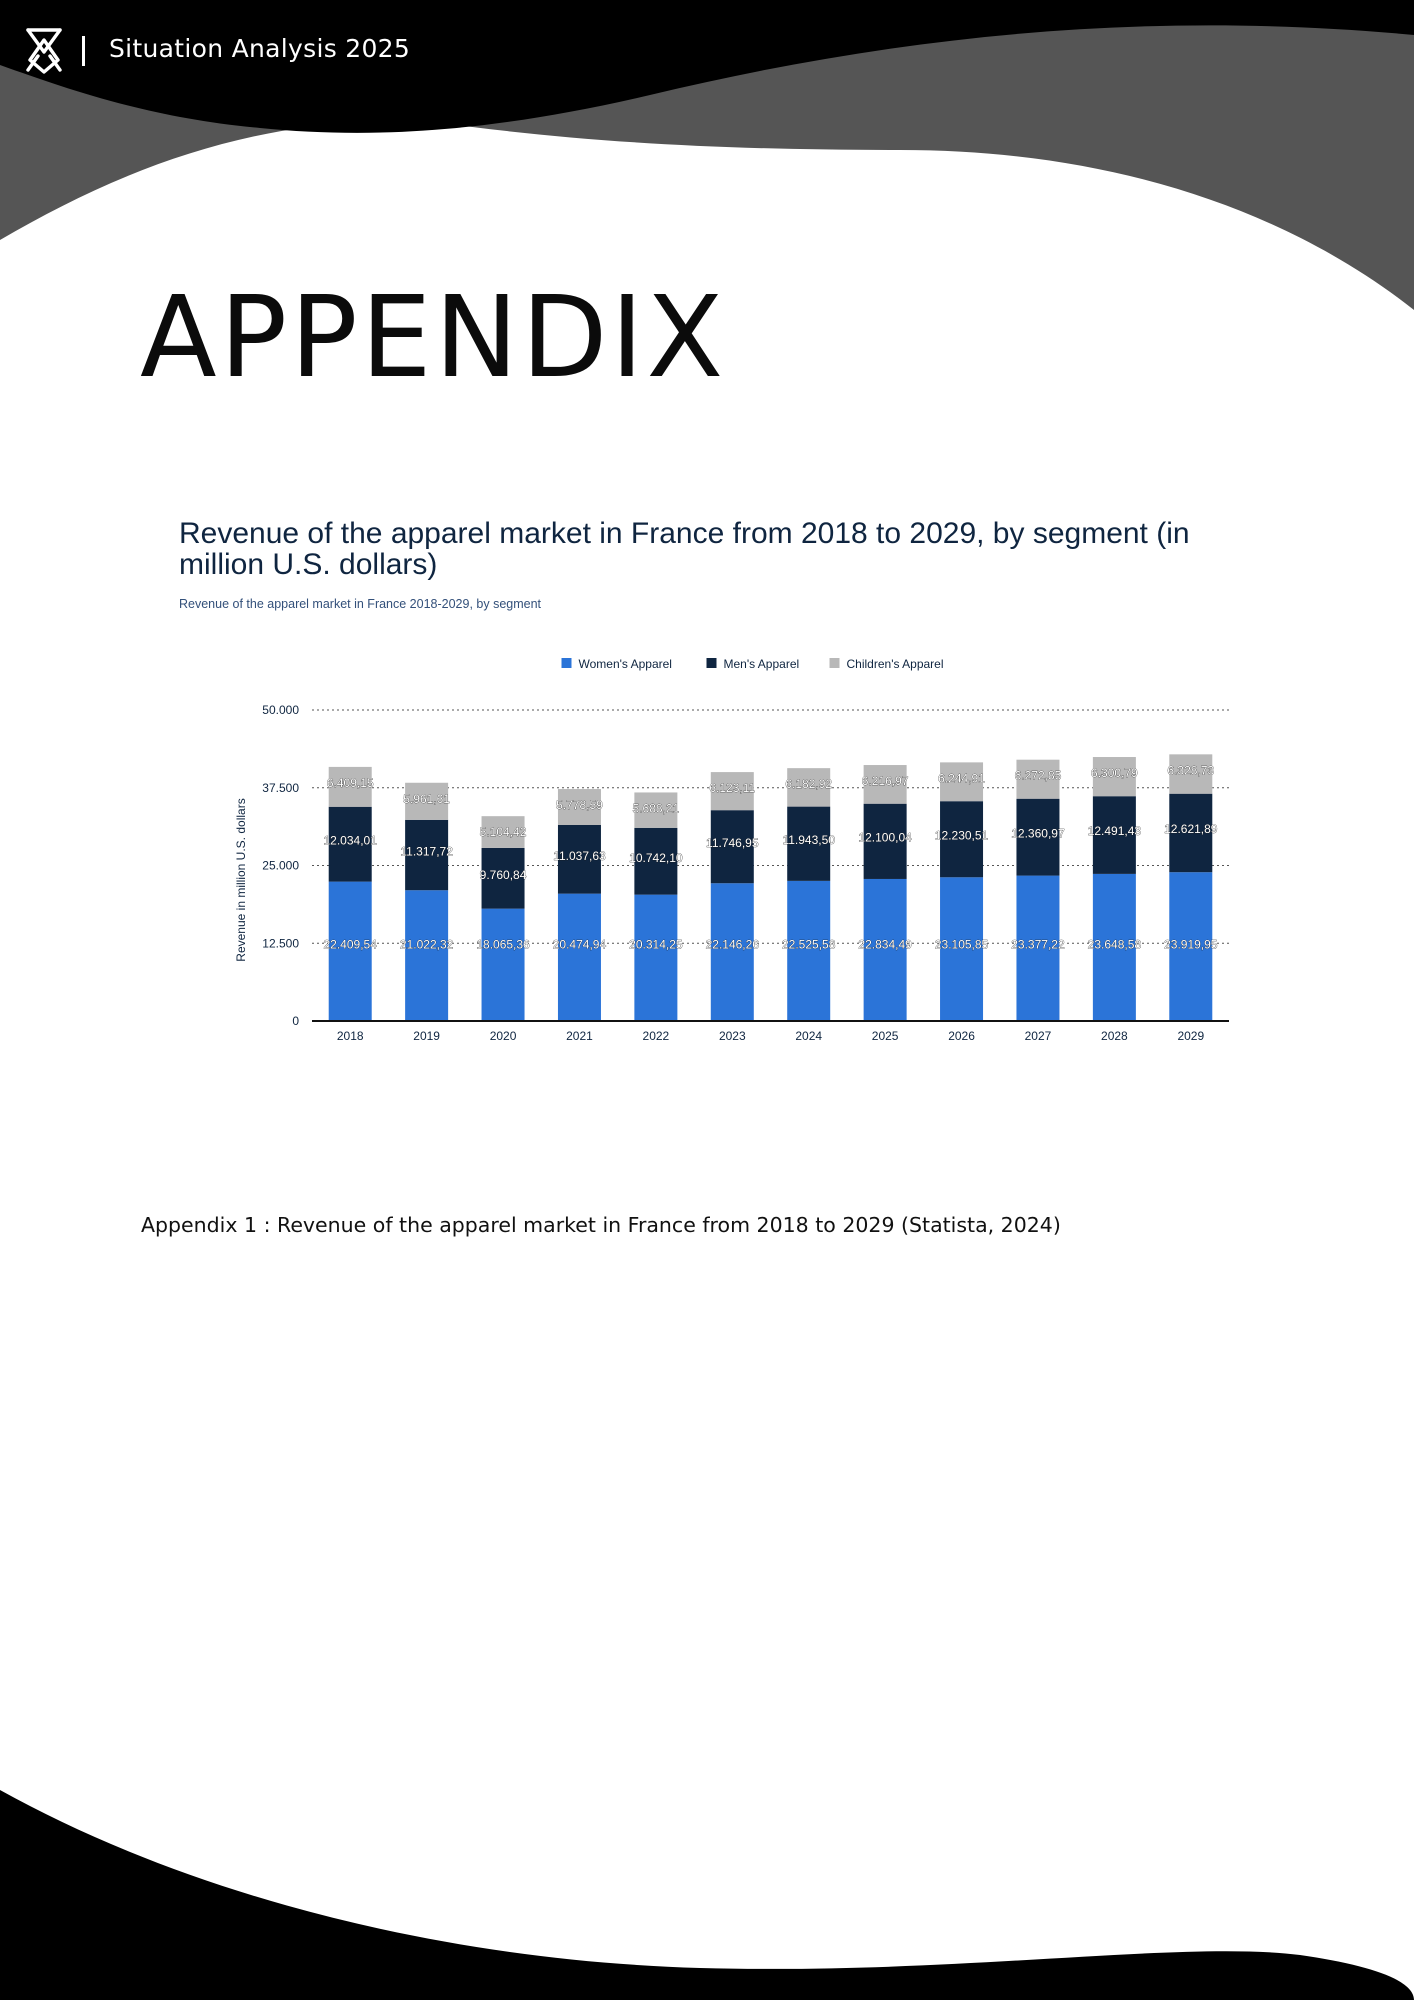 The image size is (1414, 2000). What do you see at coordinates (1115, 944) in the screenshot?
I see `data-label: 23.648,58` at bounding box center [1115, 944].